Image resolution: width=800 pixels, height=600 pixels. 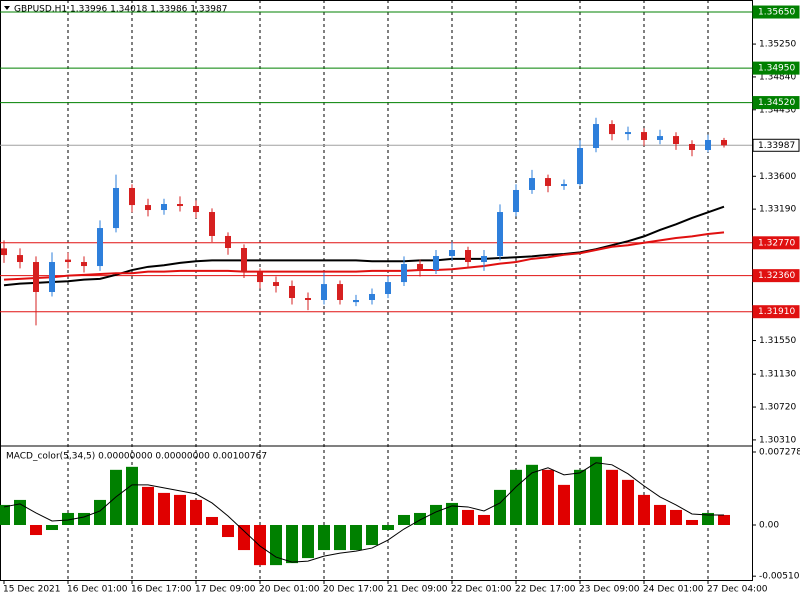 What do you see at coordinates (777, 341) in the screenshot?
I see `y-tick-label: 1.31550` at bounding box center [777, 341].